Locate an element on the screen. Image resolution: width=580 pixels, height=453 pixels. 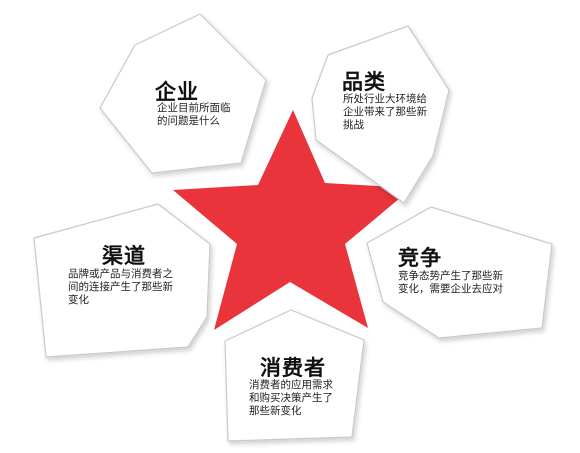
card-title-consumer: 消费者 is located at coordinates (293, 368).